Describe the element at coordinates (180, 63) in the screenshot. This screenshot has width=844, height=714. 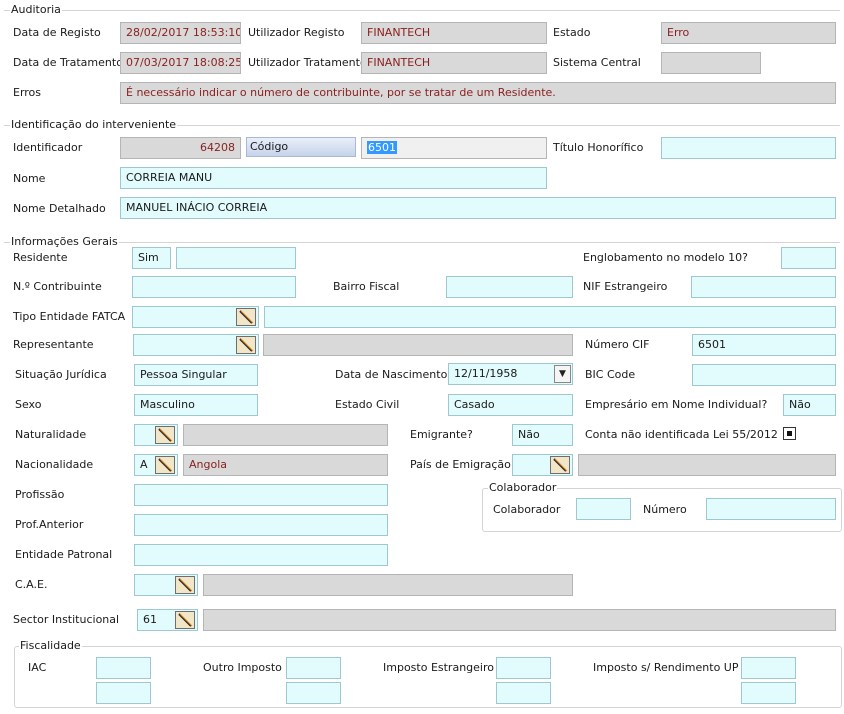
I see `data-tratamento-field: 07/03/2017 18:08:25` at that location.